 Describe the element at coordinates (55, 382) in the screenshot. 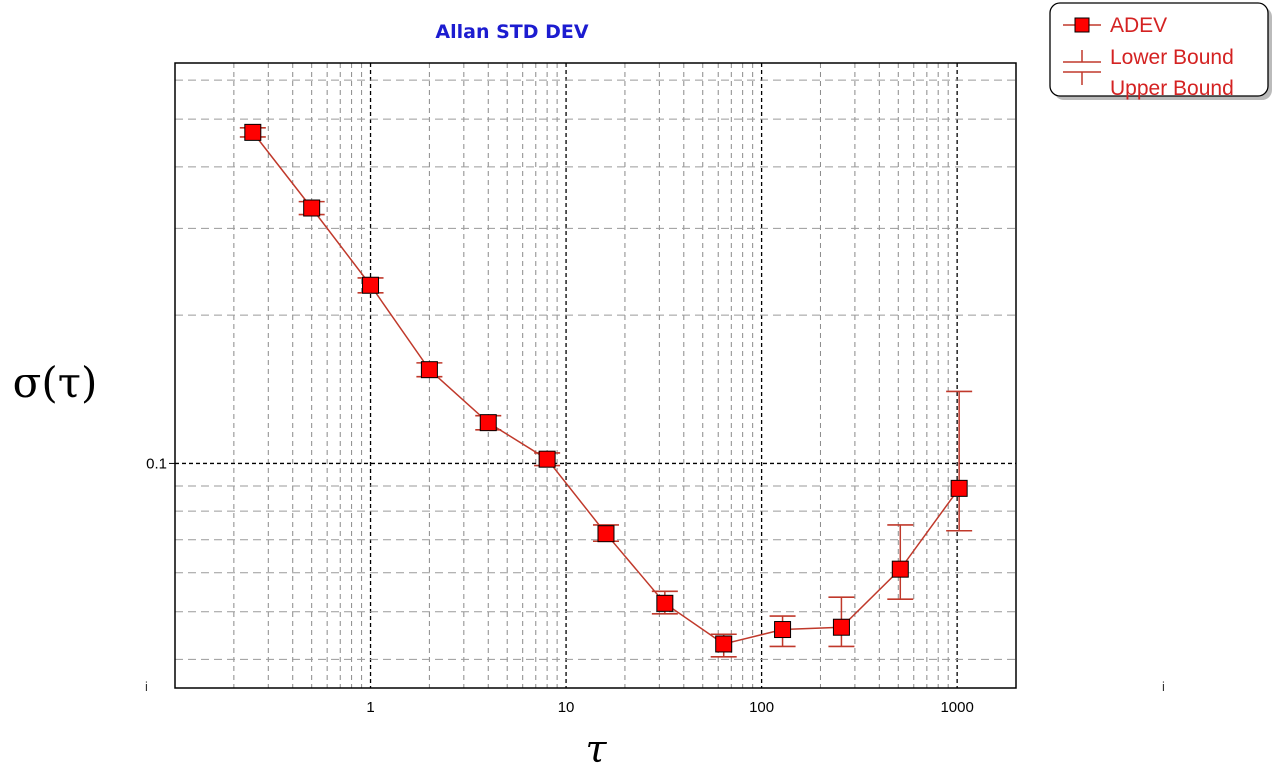

I see `y-axis-label: σ(τ)` at that location.